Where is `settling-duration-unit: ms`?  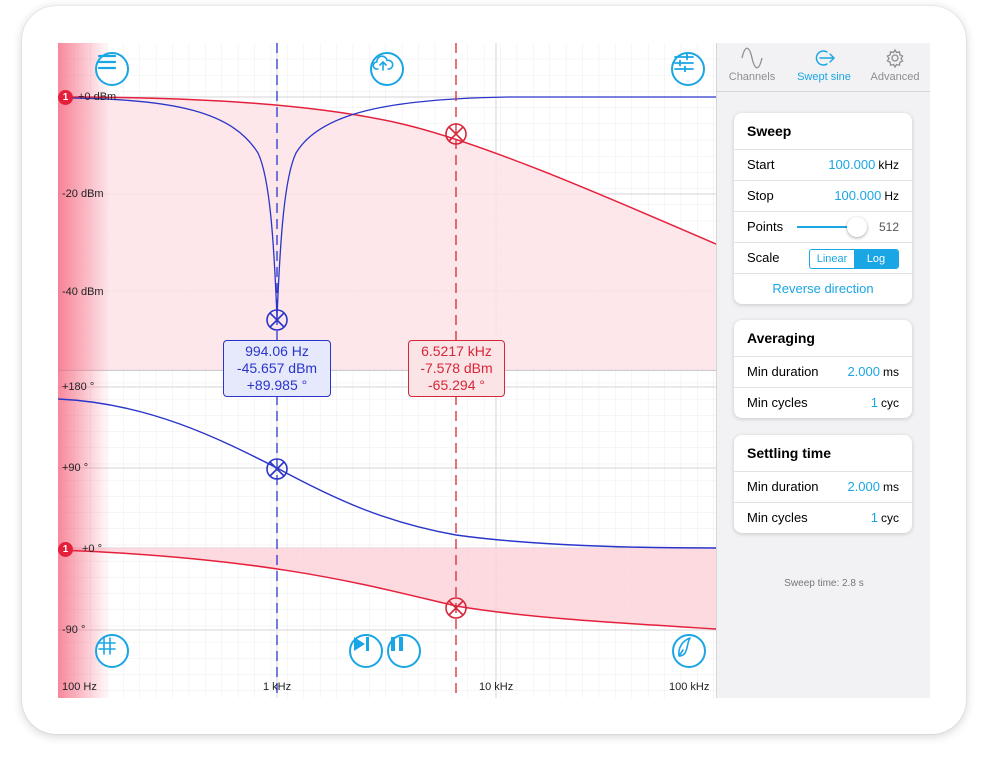
settling-duration-unit: ms is located at coordinates (891, 487).